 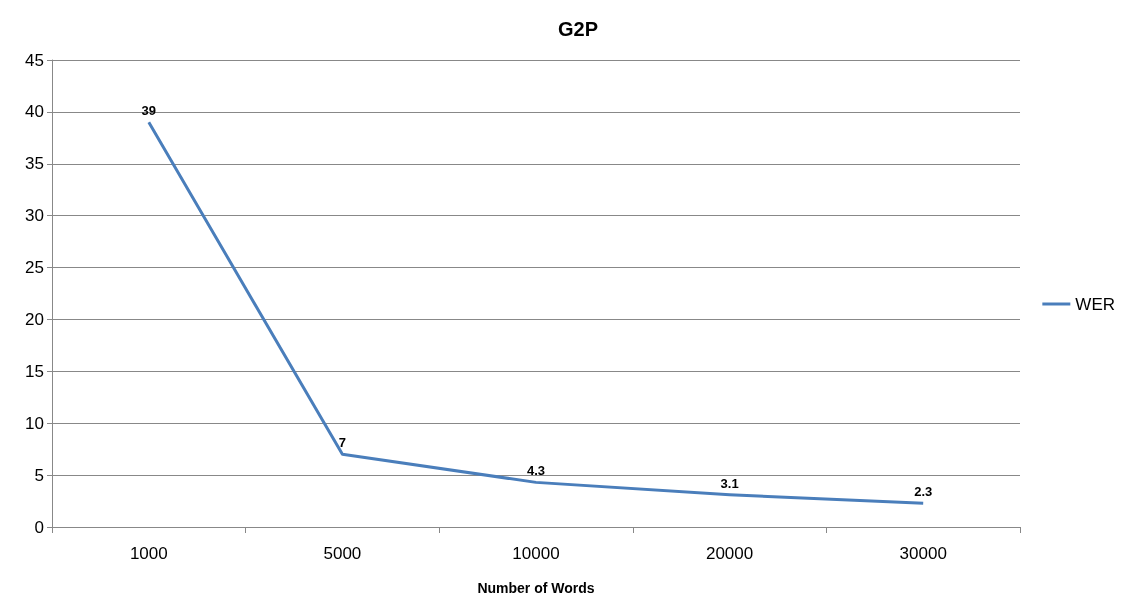 I want to click on y-tick-label: 0, so click(x=39, y=527).